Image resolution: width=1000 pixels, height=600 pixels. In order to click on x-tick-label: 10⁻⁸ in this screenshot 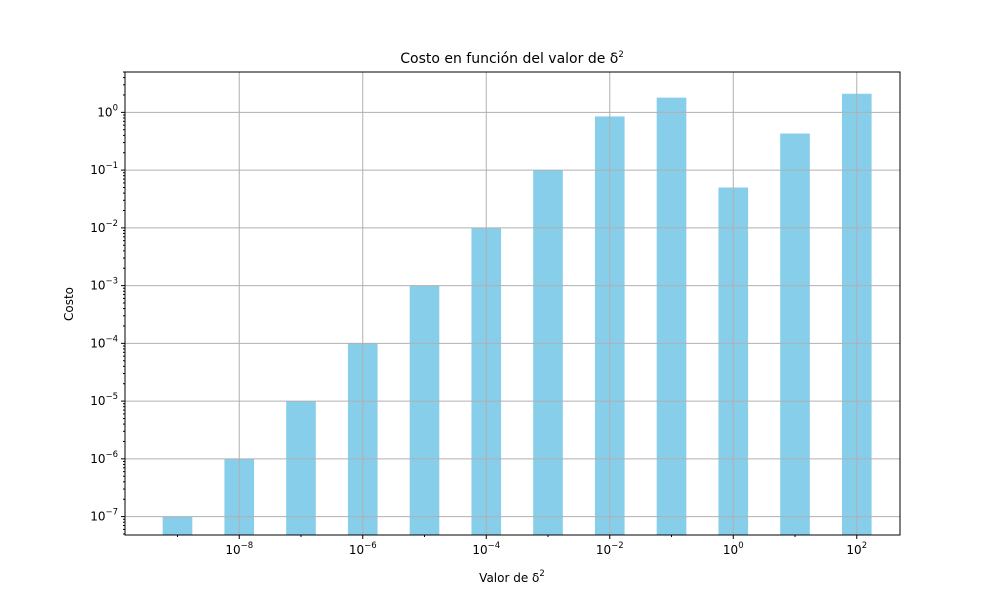, I will do `click(239, 549)`.